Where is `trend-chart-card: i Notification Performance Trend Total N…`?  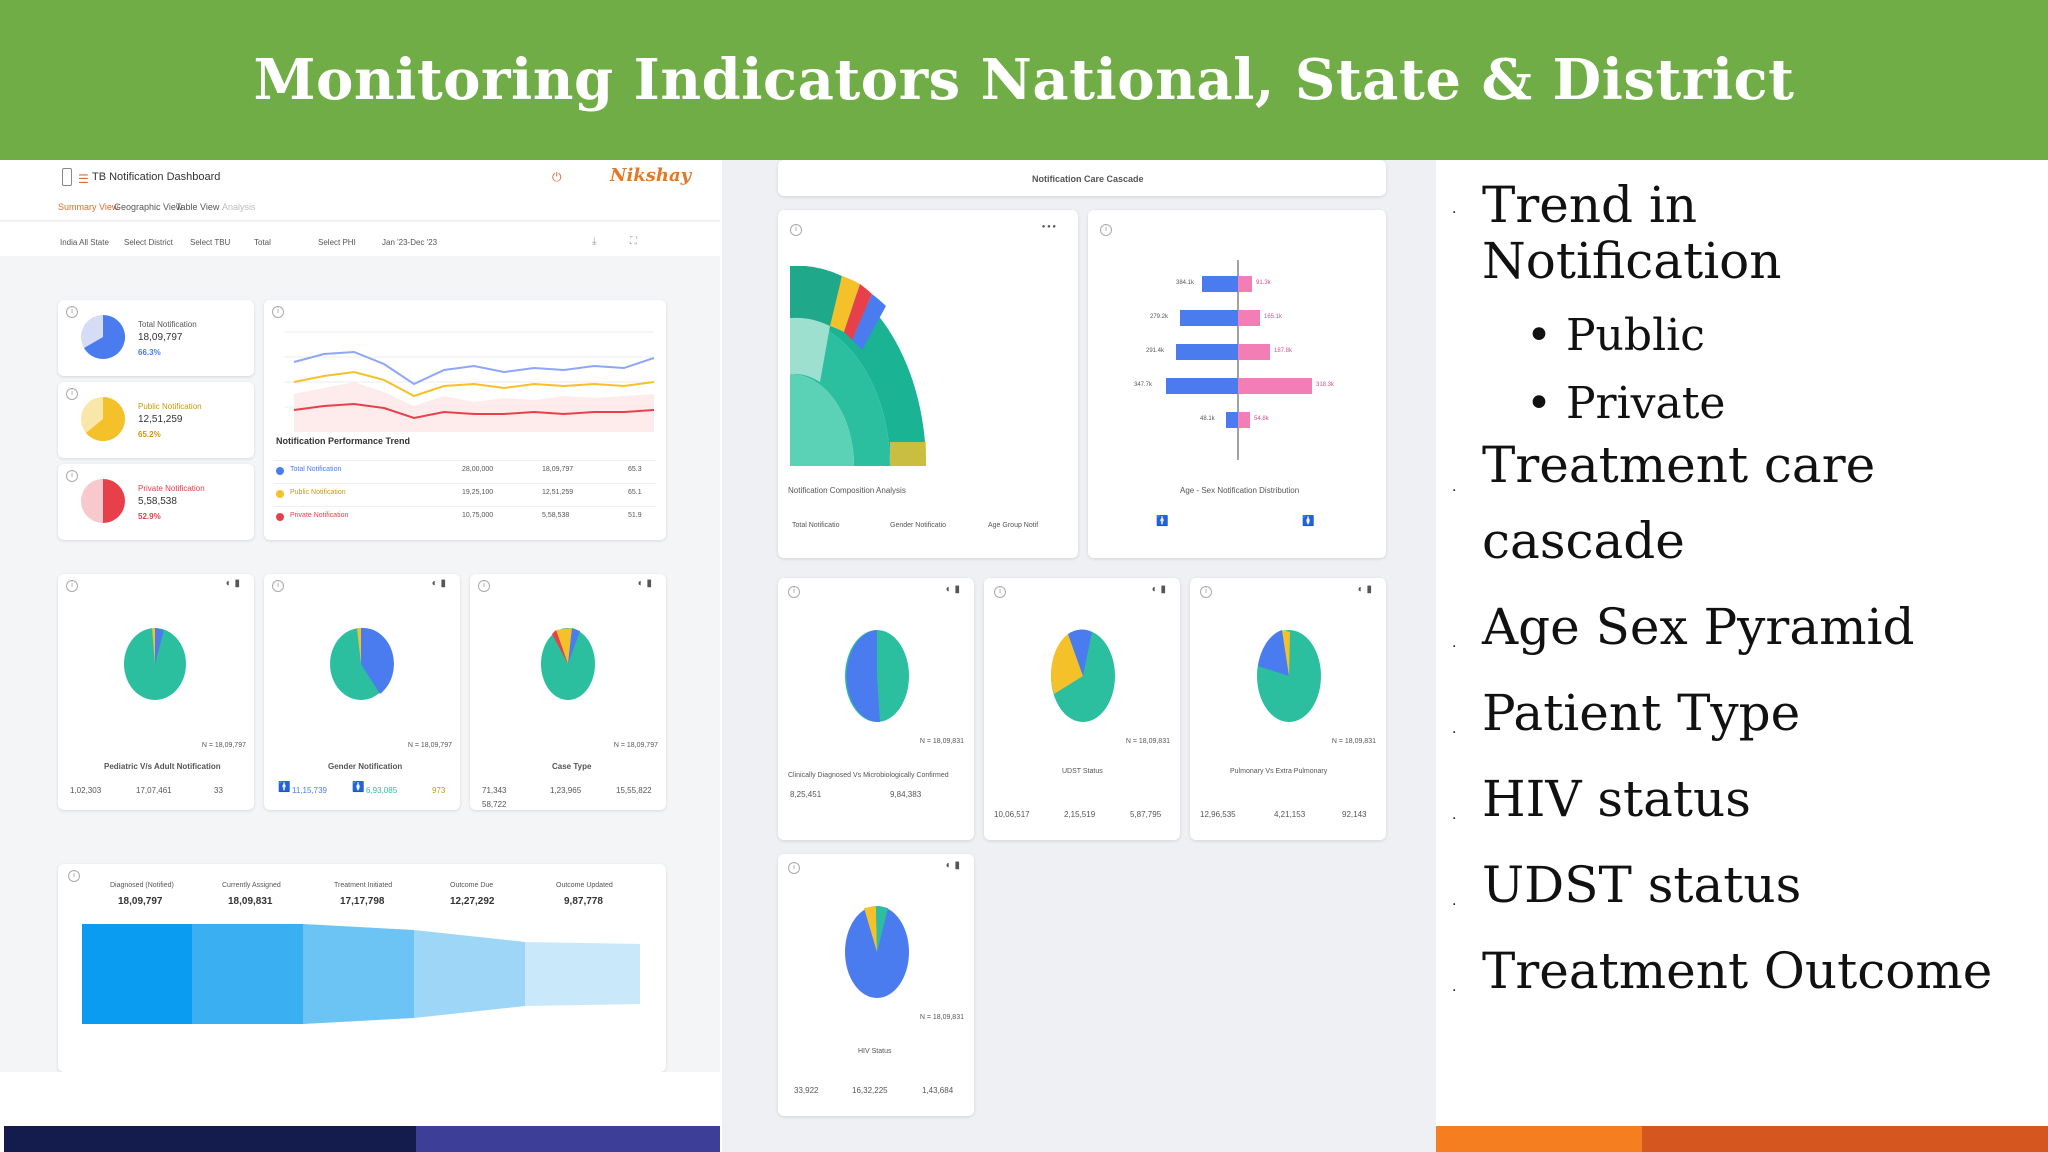 trend-chart-card: i Notification Performance Trend Total N… is located at coordinates (465, 420).